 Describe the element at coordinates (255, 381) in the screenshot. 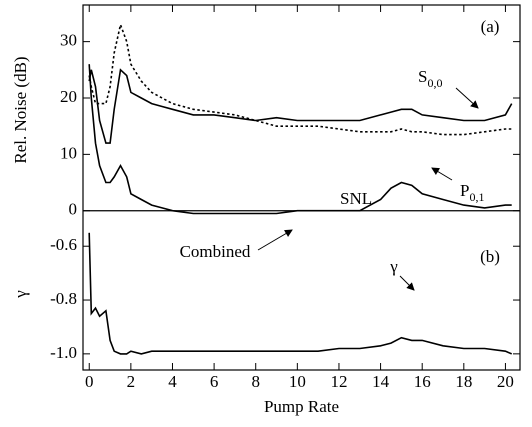

I see `x-tick-label: 8` at that location.